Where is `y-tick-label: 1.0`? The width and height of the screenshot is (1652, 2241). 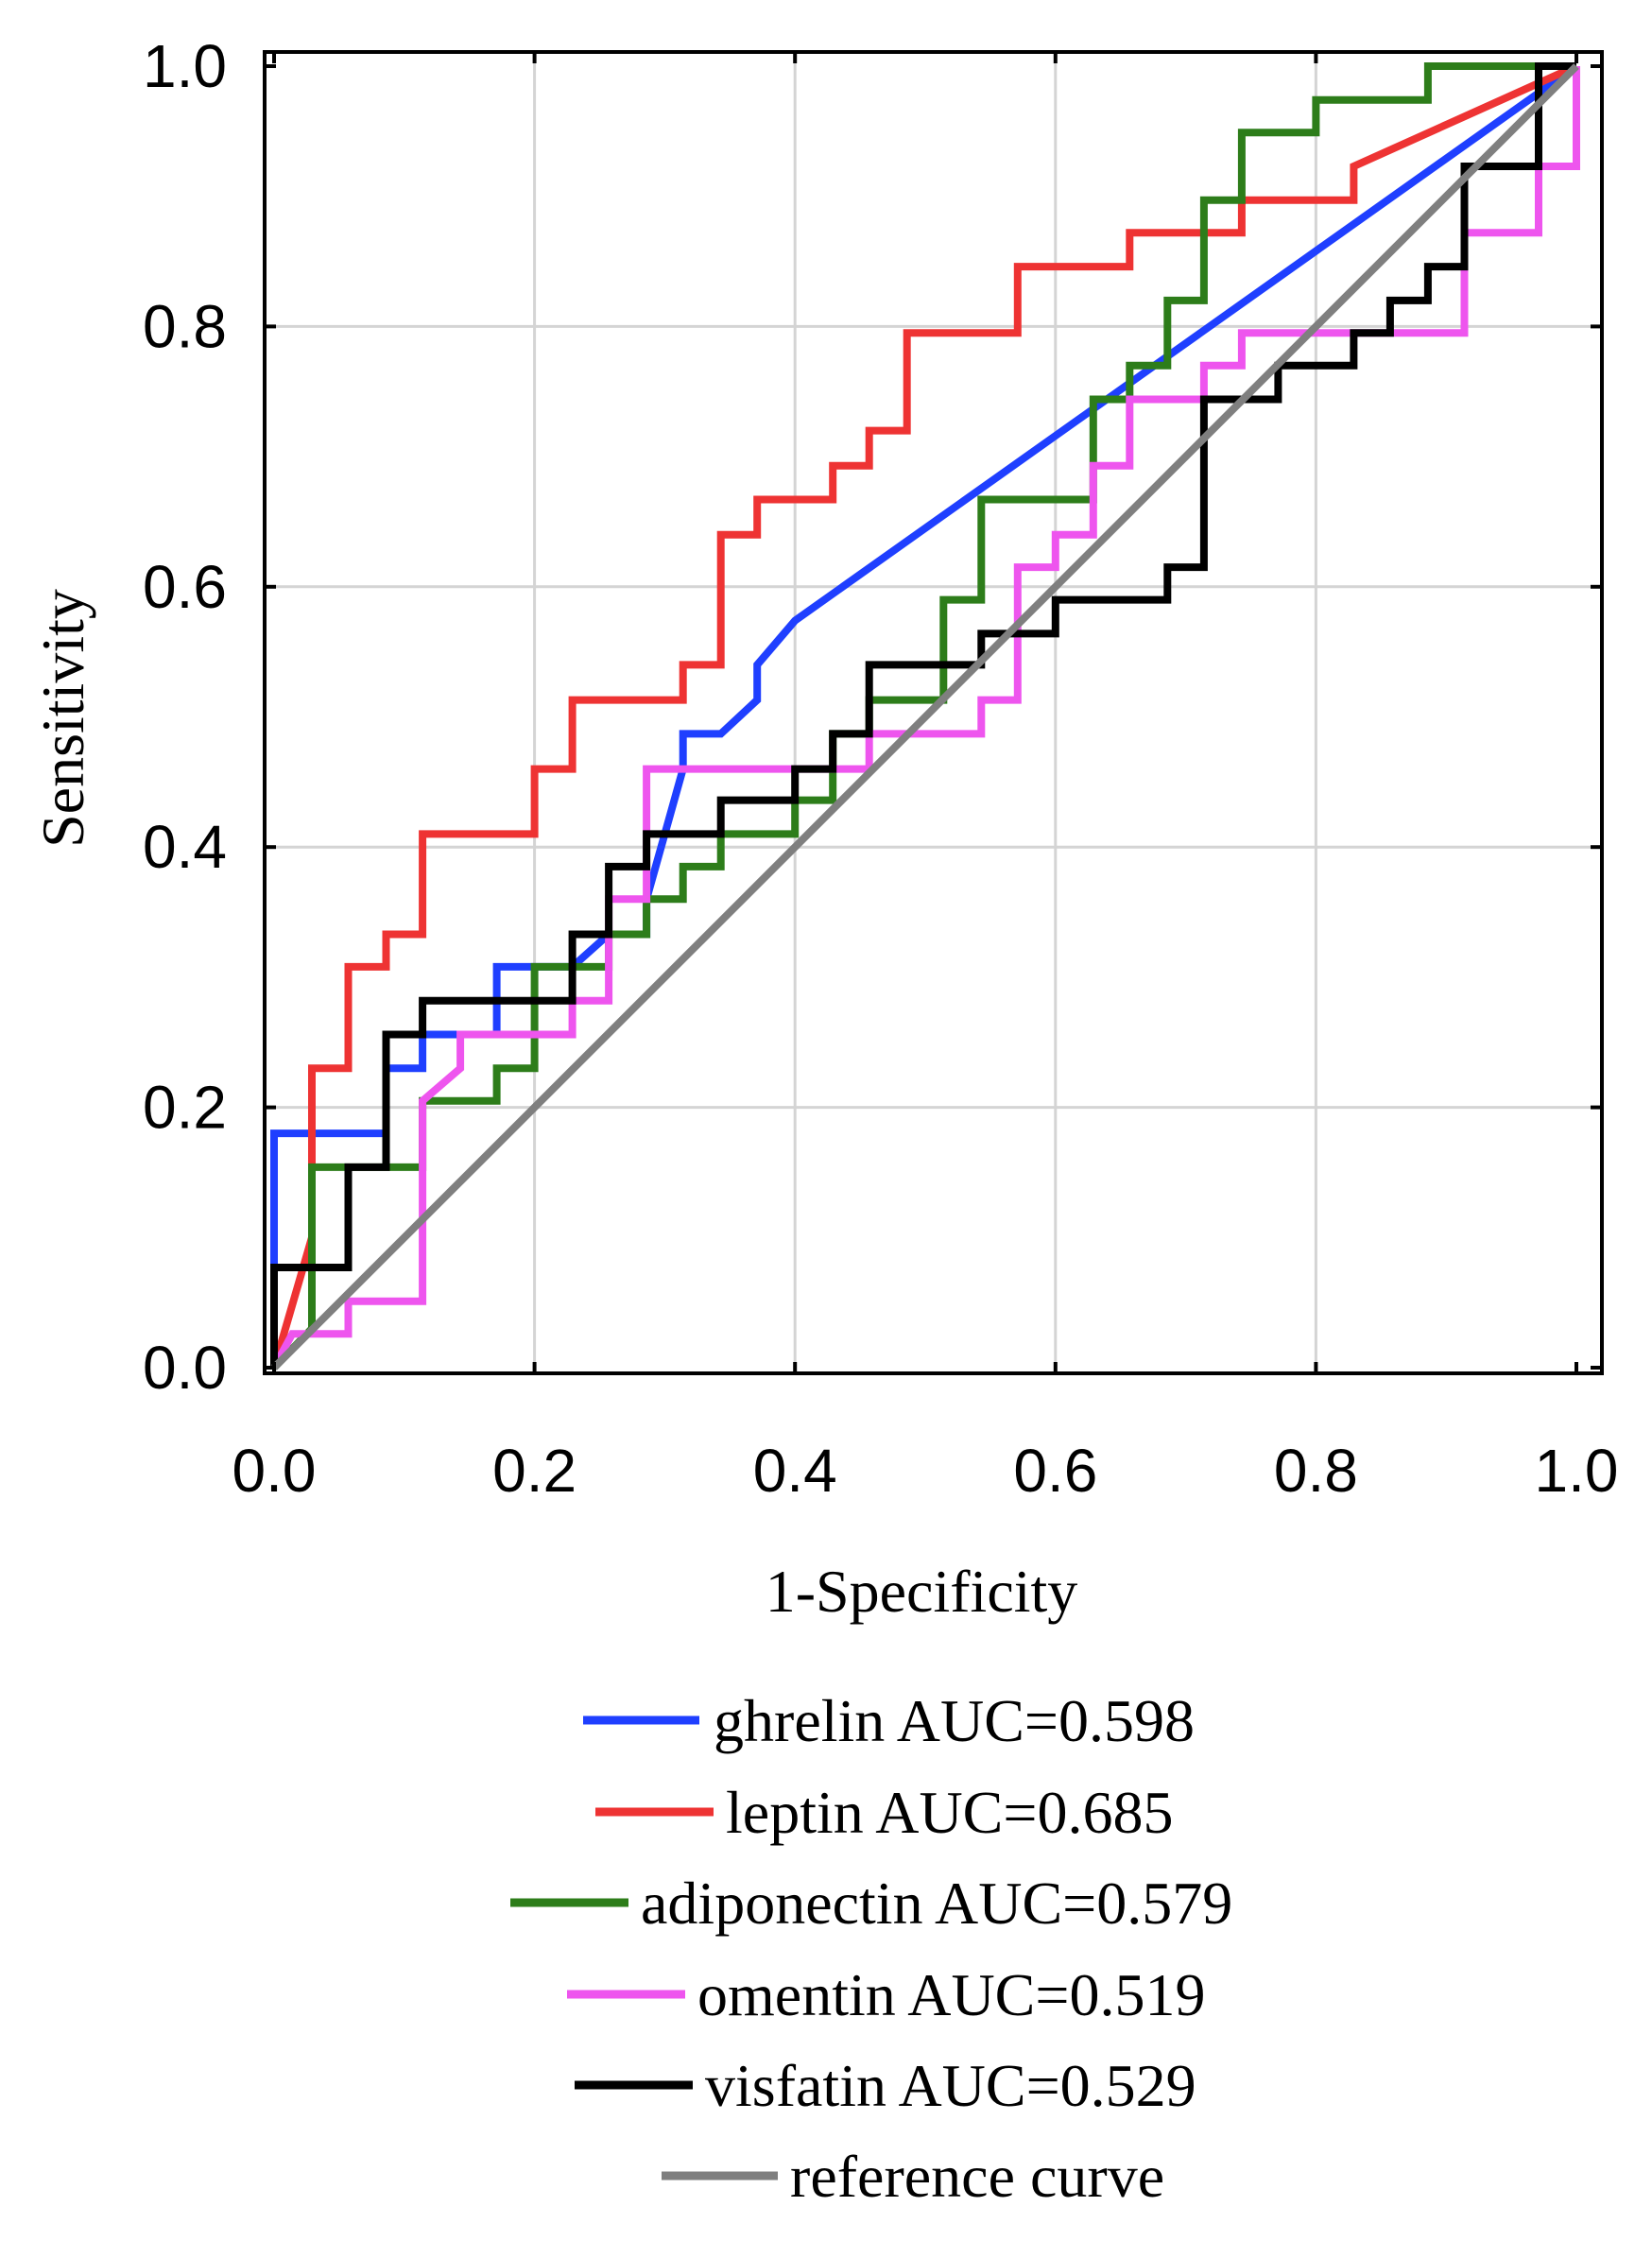
y-tick-label: 1.0 is located at coordinates (185, 66).